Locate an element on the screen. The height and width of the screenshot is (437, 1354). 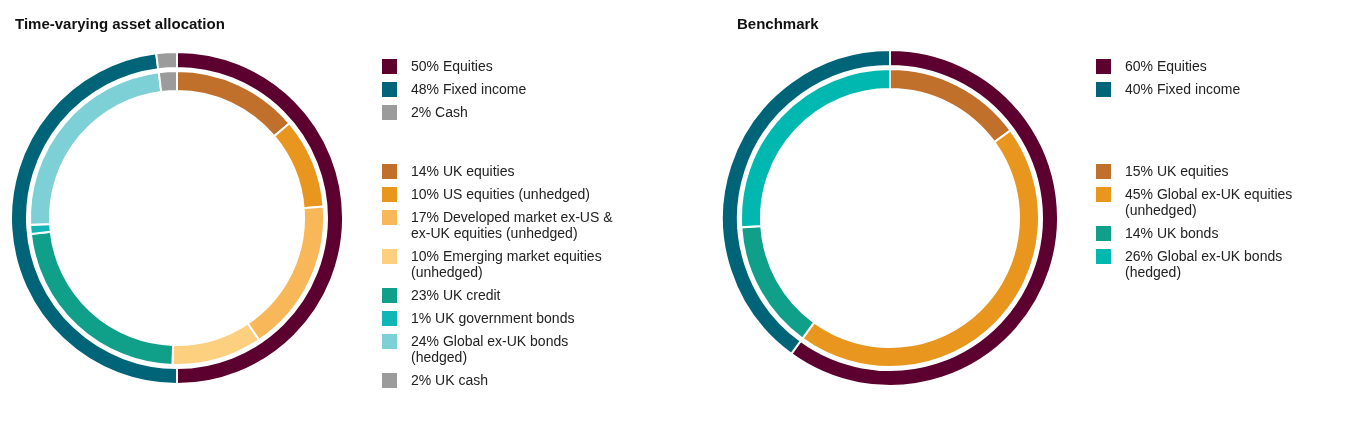
chart-title: Time-varying asset allocation is located at coordinates (120, 23).